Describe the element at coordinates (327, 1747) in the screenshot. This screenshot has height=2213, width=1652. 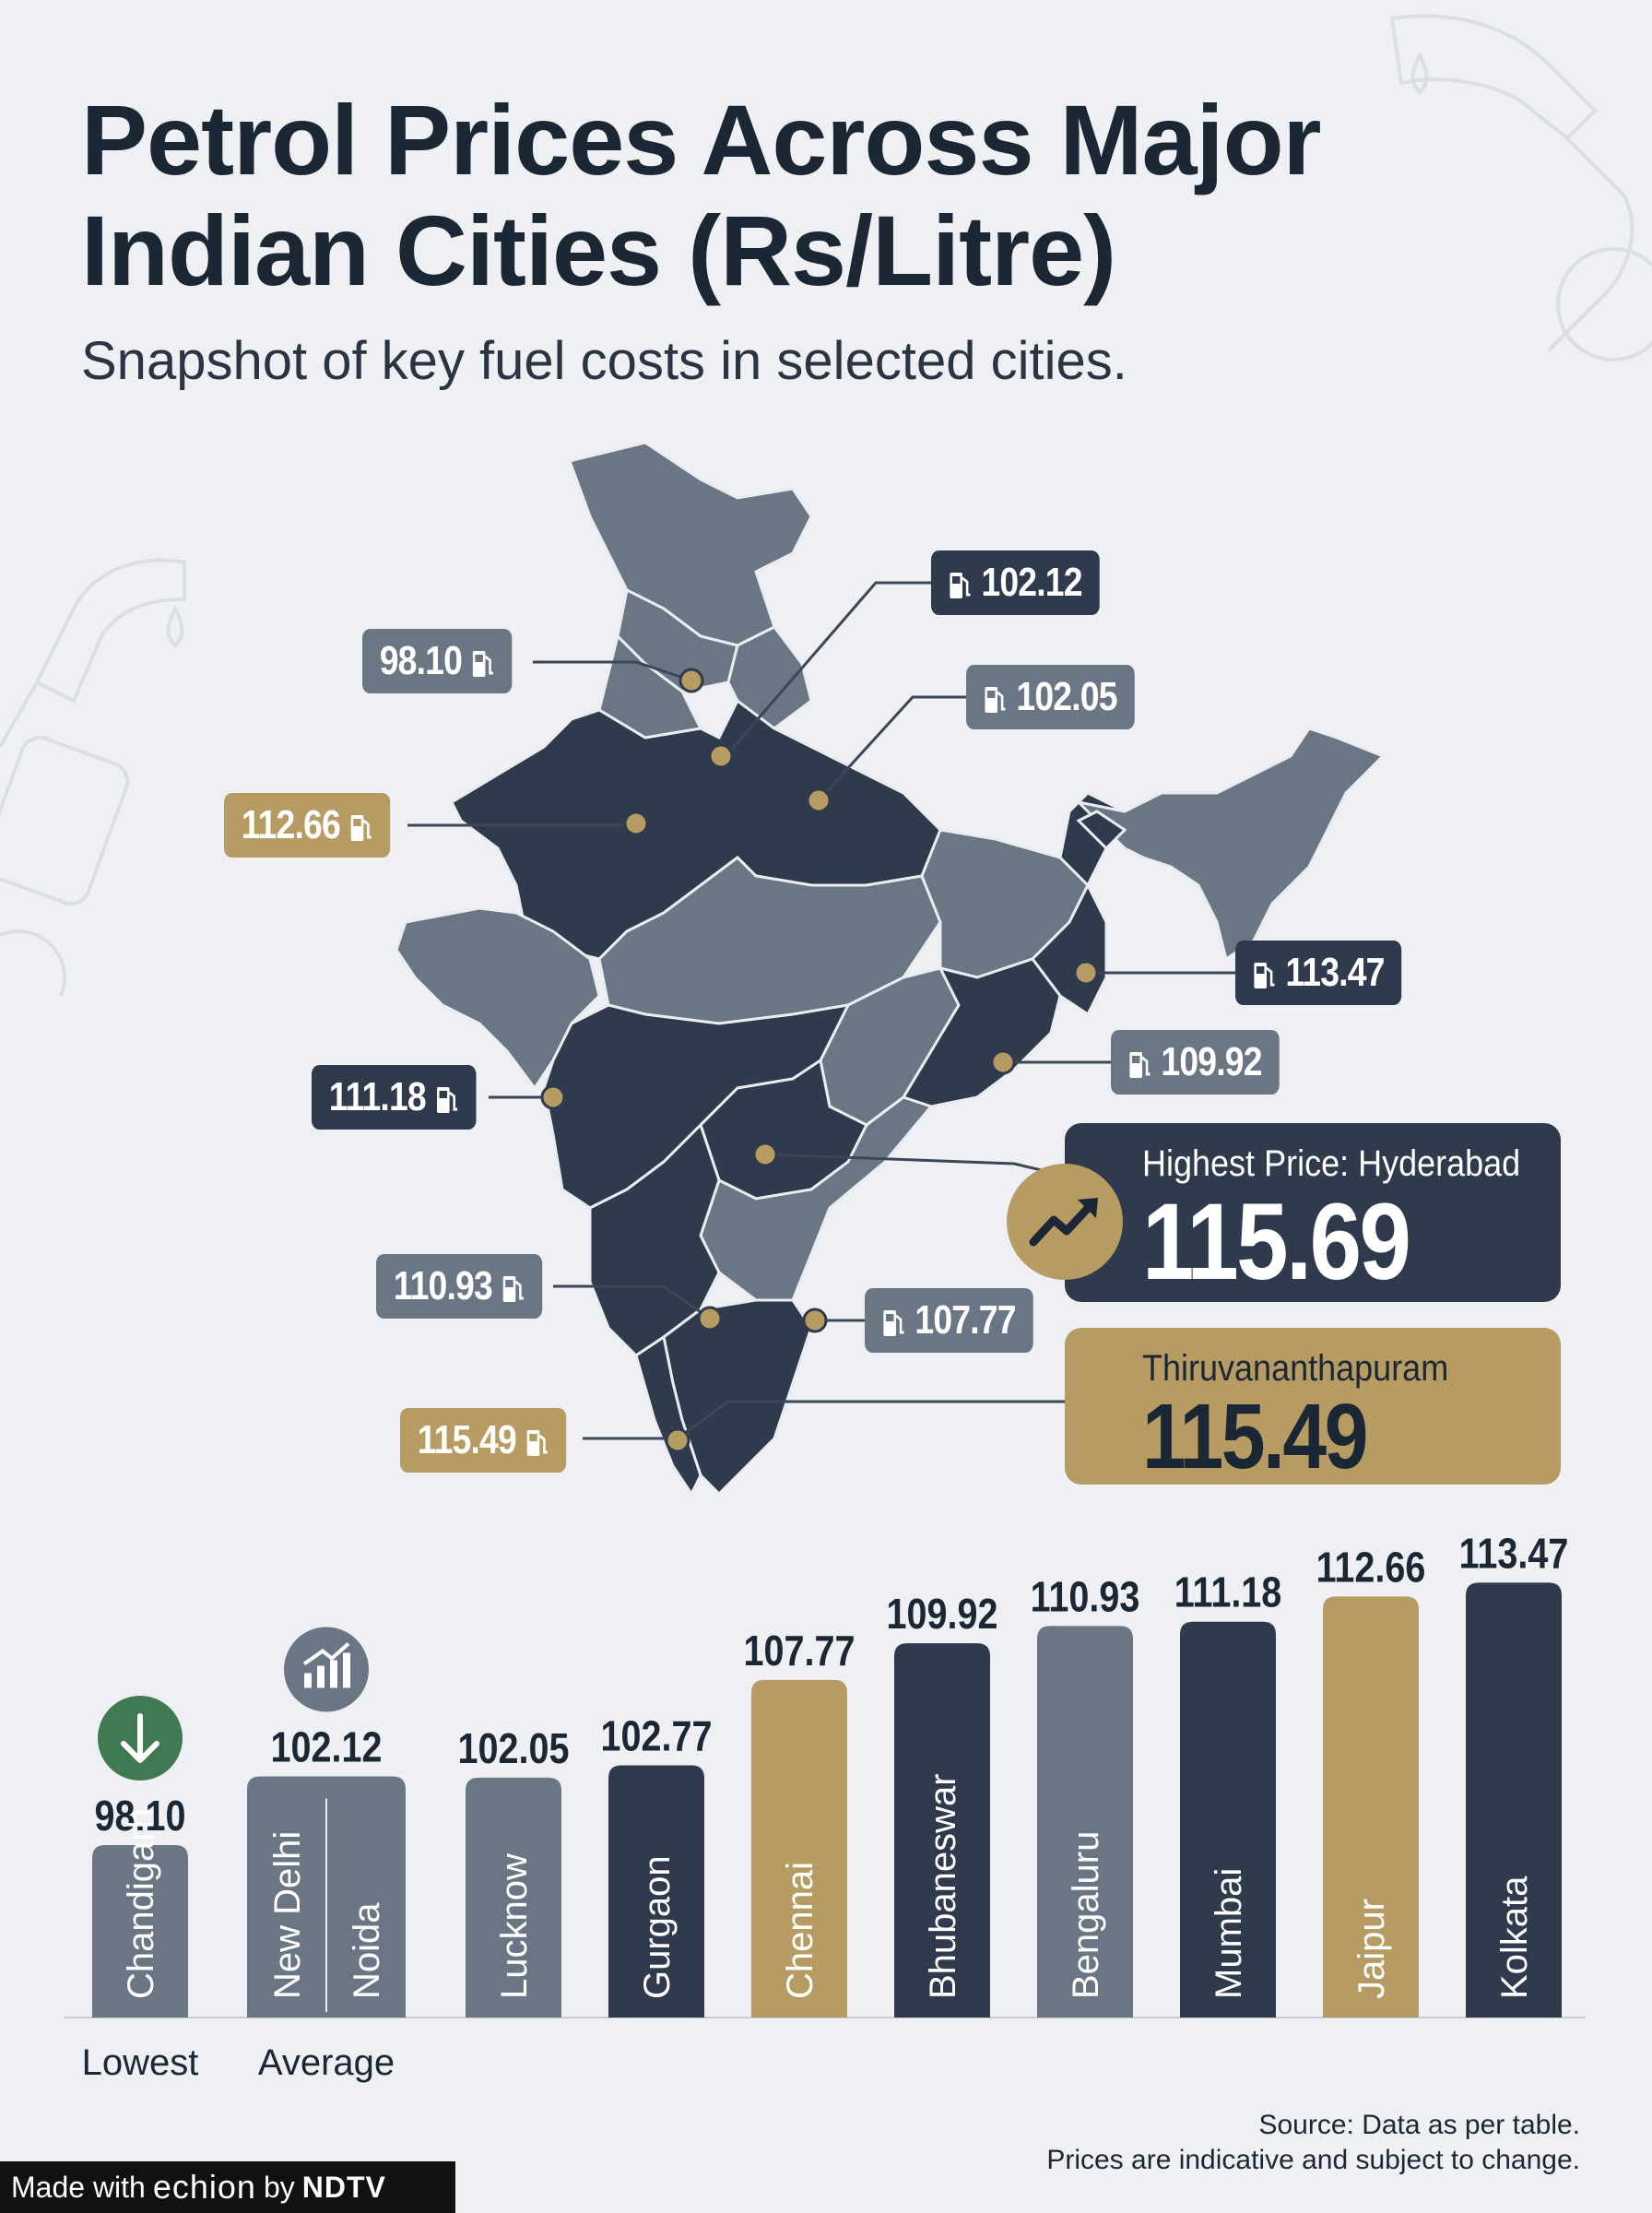
I see `bar-value-label: 102.12` at that location.